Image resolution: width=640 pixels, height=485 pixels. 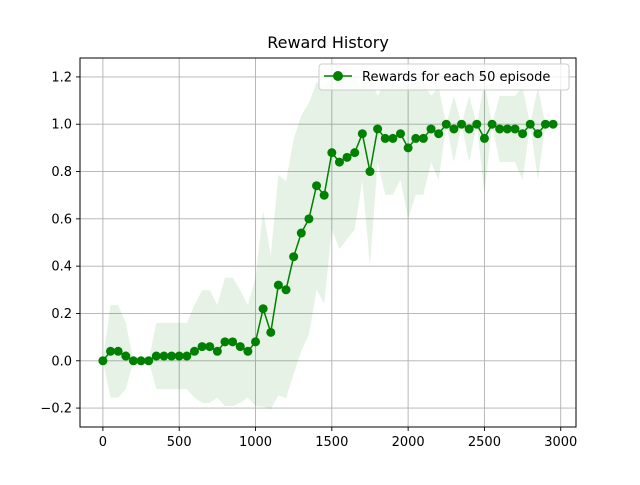 I want to click on y-tick-label: 1.0, so click(x=61, y=125).